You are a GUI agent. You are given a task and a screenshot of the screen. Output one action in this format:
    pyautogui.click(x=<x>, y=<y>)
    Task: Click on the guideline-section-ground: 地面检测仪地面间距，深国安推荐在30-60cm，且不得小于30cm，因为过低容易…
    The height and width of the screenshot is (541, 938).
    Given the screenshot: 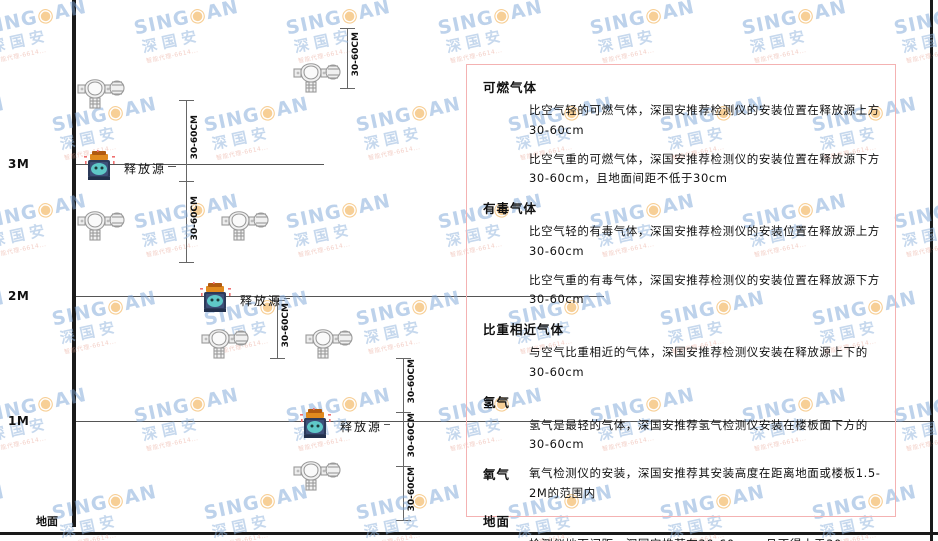 What is the action you would take?
    pyautogui.click(x=682, y=526)
    